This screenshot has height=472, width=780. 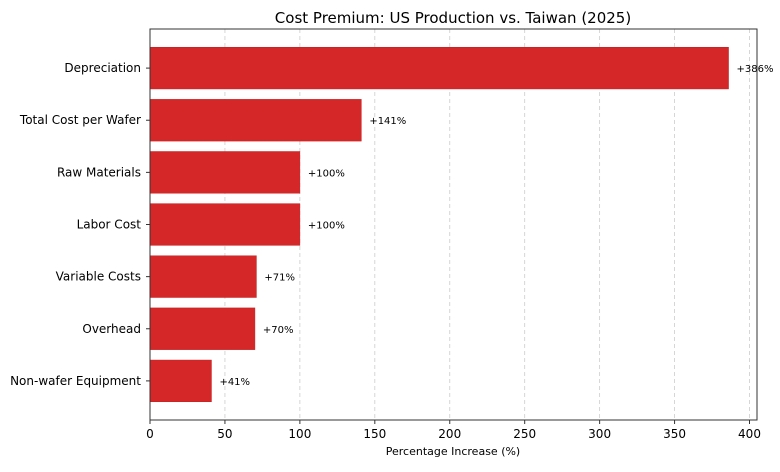 I want to click on x-tick-label: 0, so click(x=150, y=434).